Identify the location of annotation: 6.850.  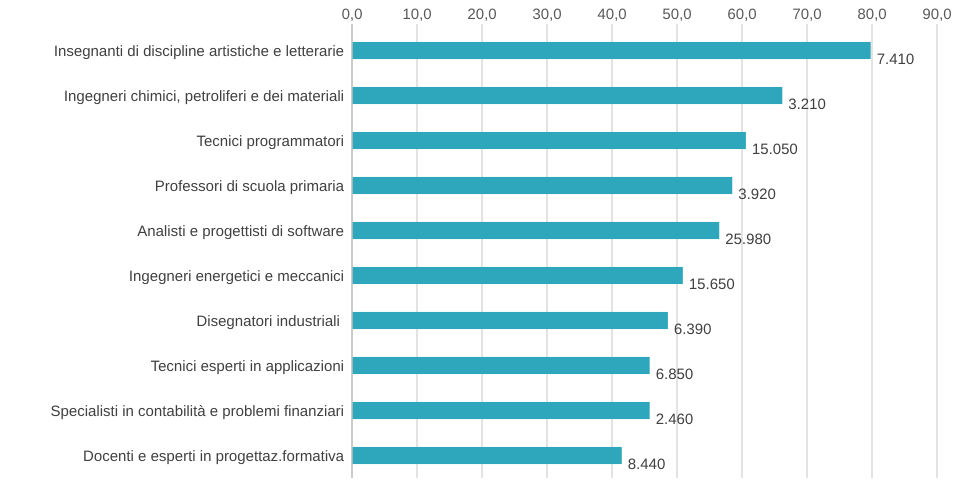
(675, 374).